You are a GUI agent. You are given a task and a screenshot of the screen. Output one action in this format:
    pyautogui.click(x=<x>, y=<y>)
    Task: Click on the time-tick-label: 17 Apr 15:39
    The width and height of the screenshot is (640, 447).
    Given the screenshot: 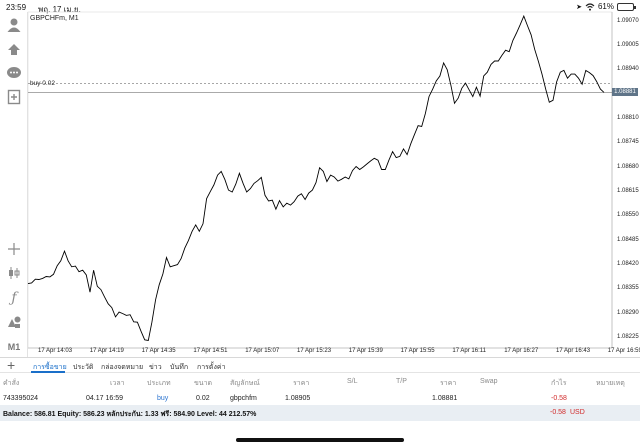 What is the action you would take?
    pyautogui.click(x=365, y=351)
    